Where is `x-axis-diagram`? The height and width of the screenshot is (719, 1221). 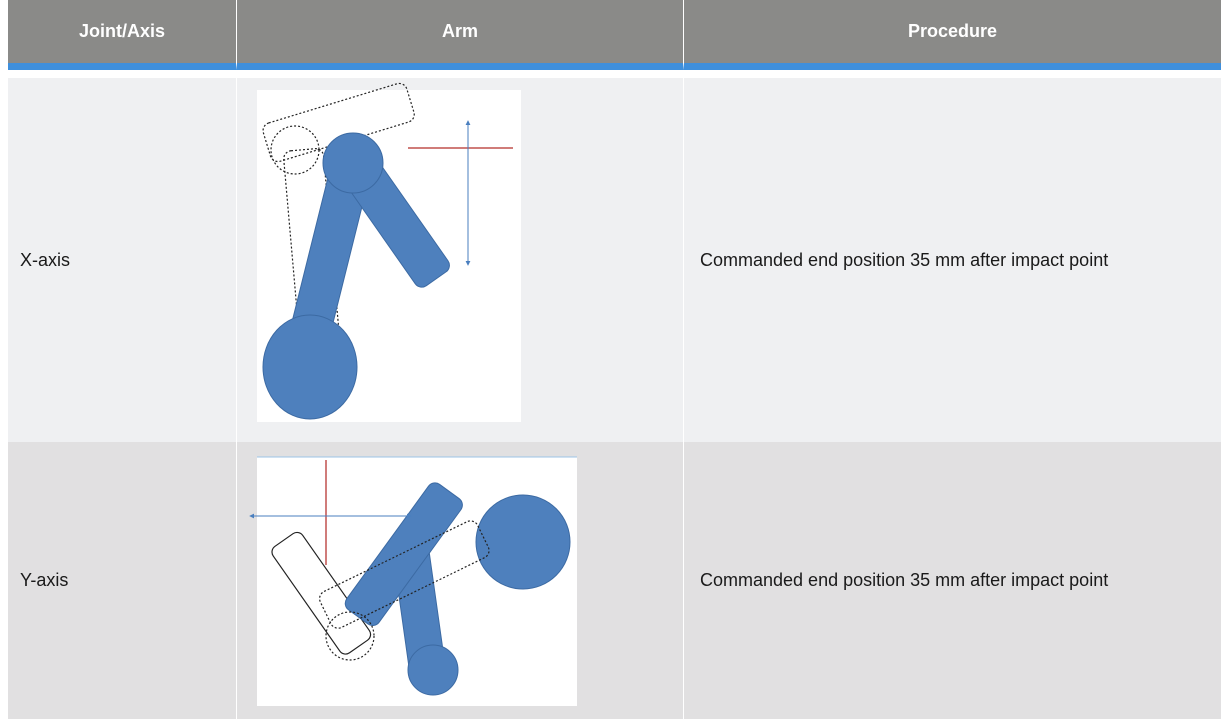
x-axis-diagram is located at coordinates (389, 252).